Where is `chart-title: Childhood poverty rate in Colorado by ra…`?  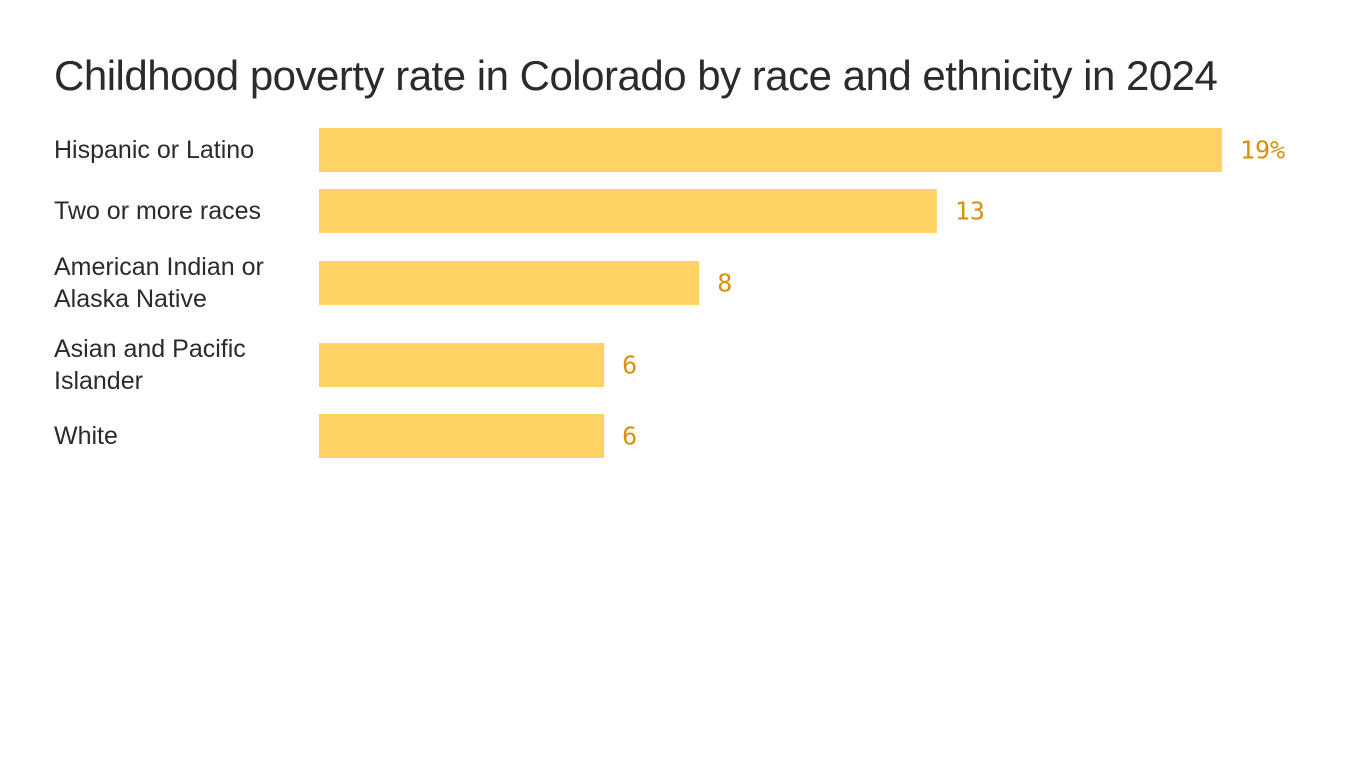 chart-title: Childhood poverty rate in Colorado by ra… is located at coordinates (636, 75).